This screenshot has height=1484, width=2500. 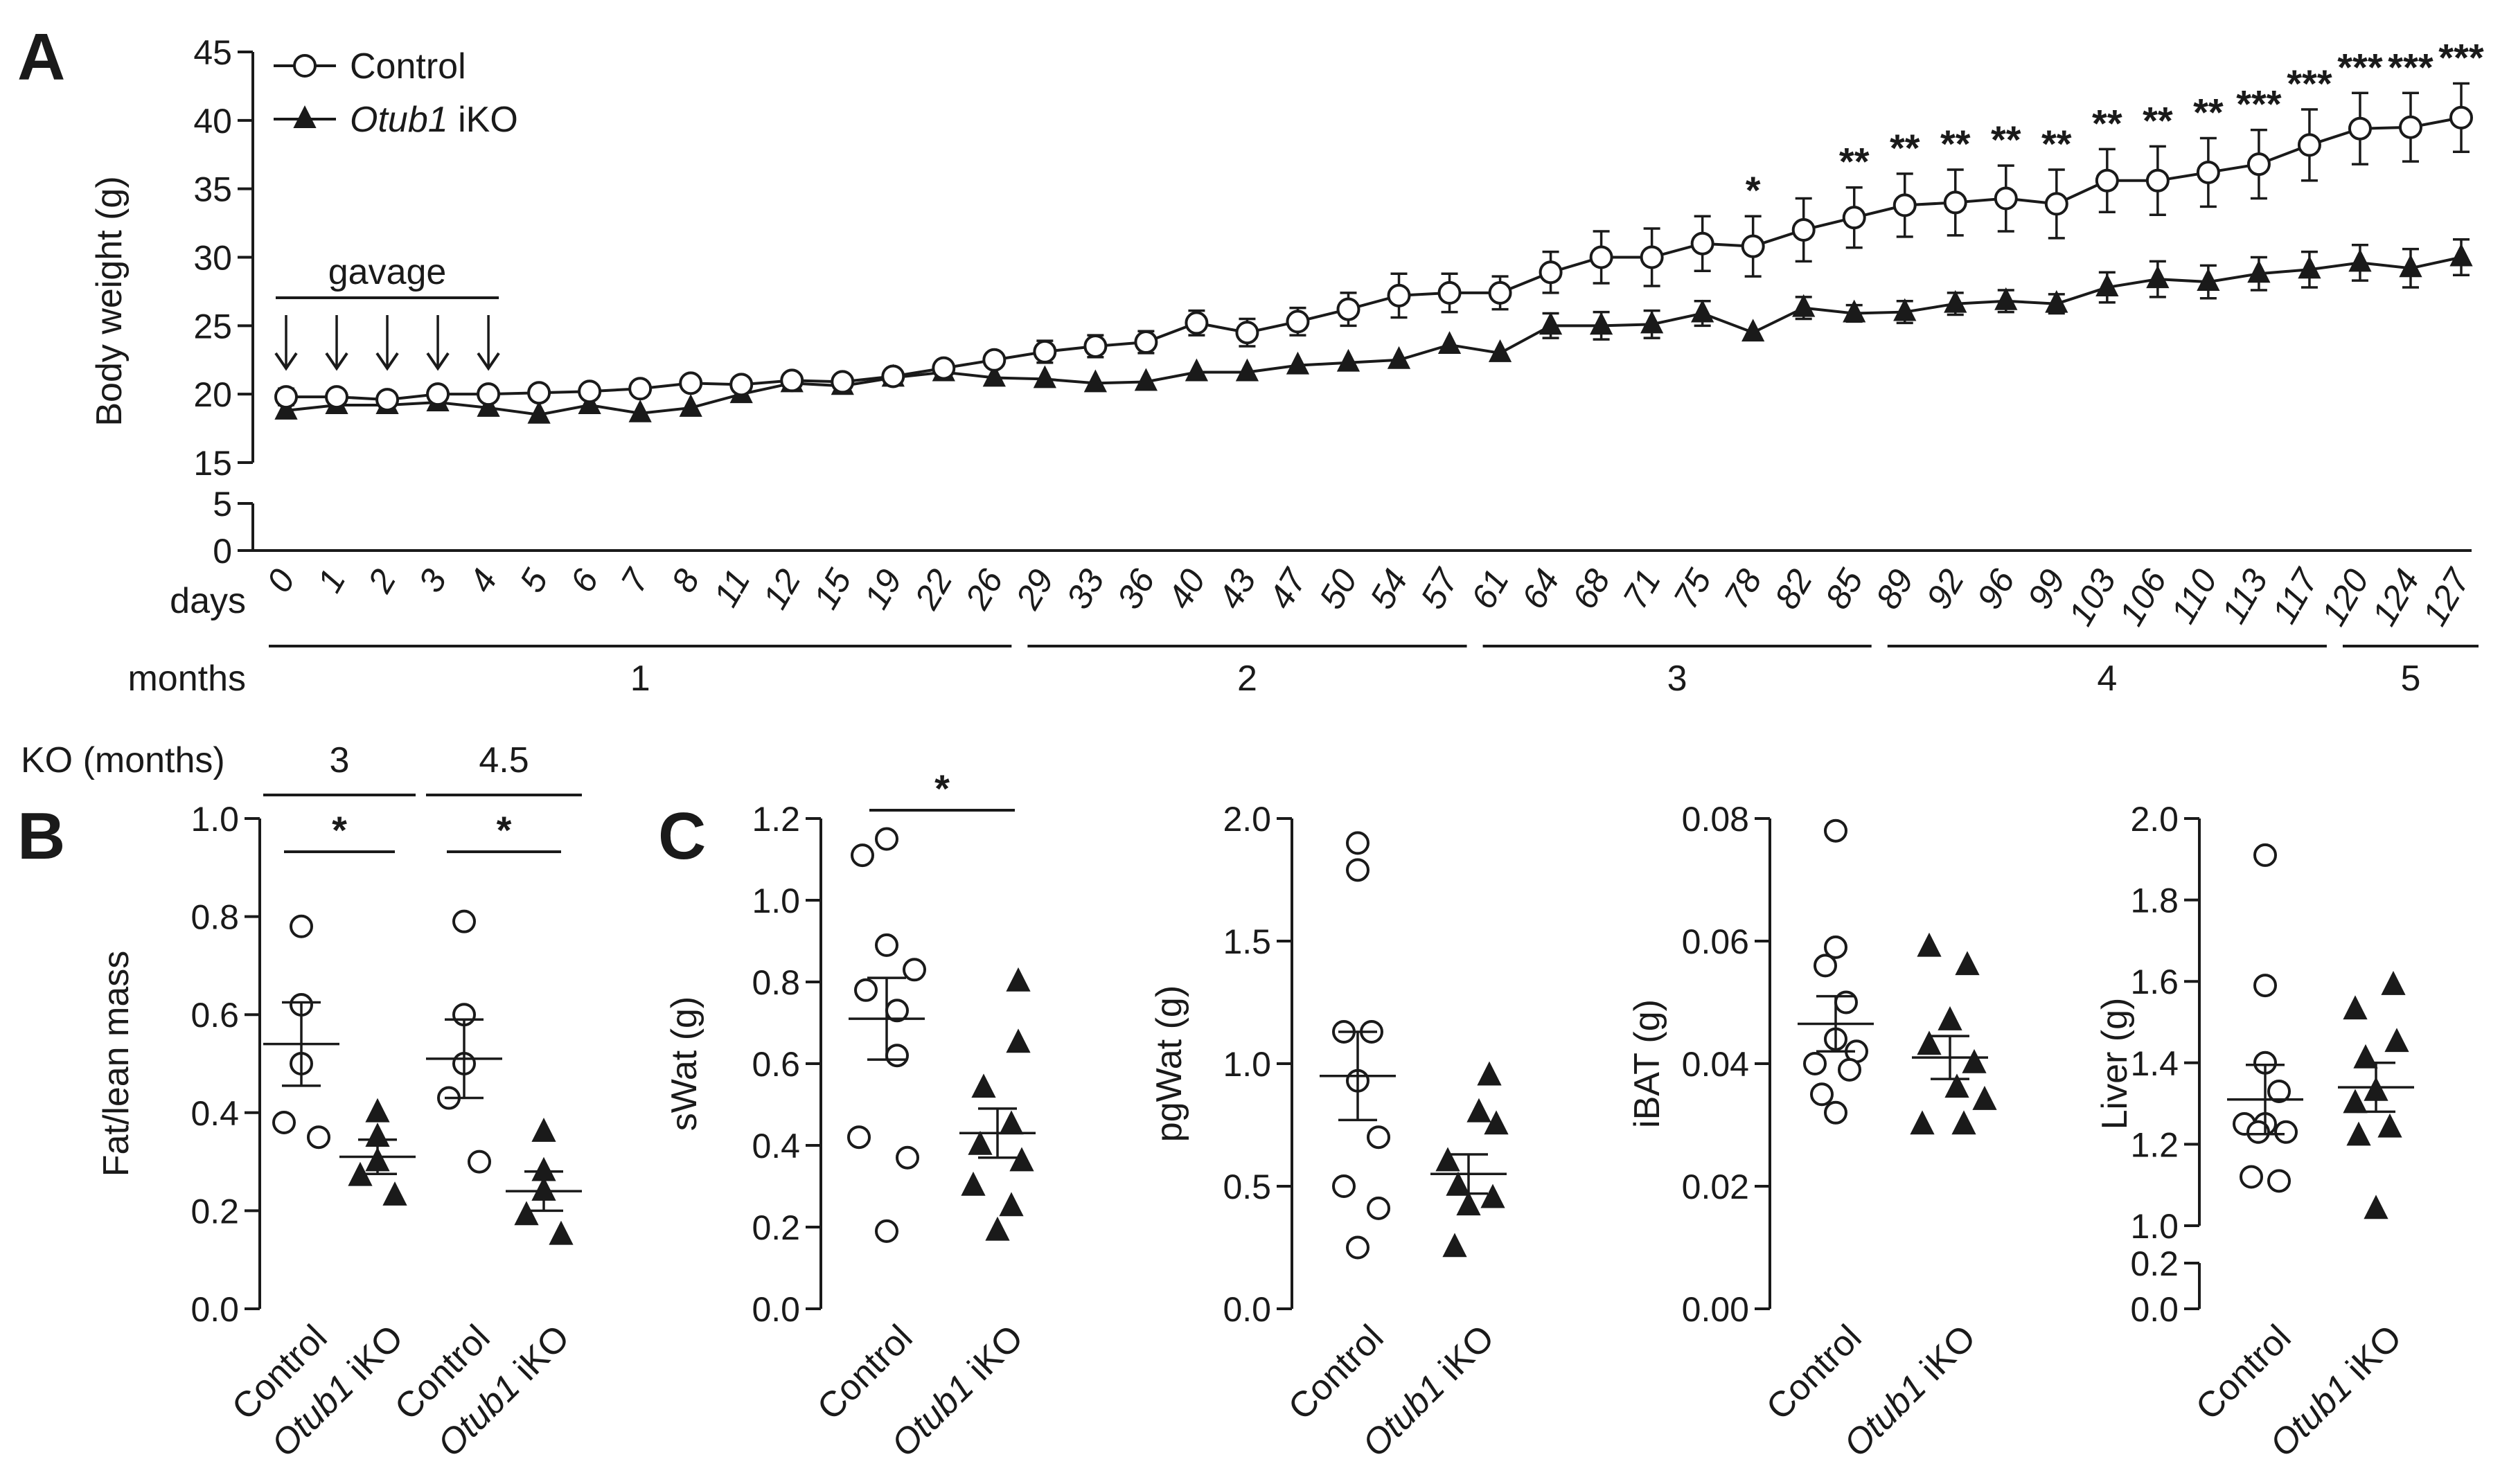 What do you see at coordinates (933, 589) in the screenshot?
I see `x-tick-label-day: 22` at bounding box center [933, 589].